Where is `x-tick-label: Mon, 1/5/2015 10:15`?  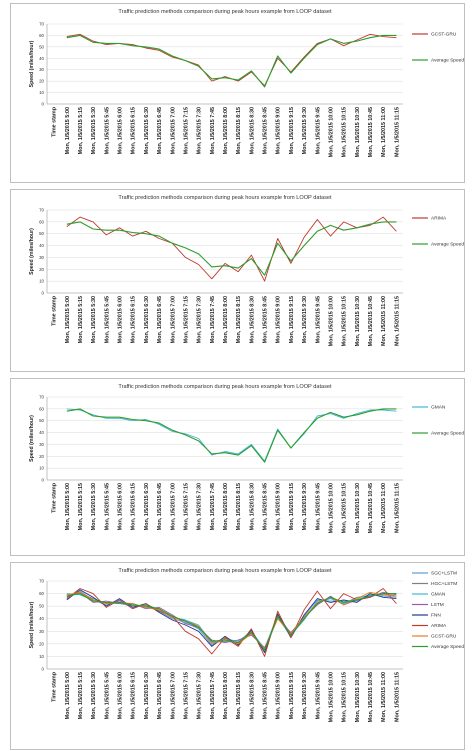
x-tick-label: Mon, 1/5/2015 10:15 is located at coordinates (345, 508).